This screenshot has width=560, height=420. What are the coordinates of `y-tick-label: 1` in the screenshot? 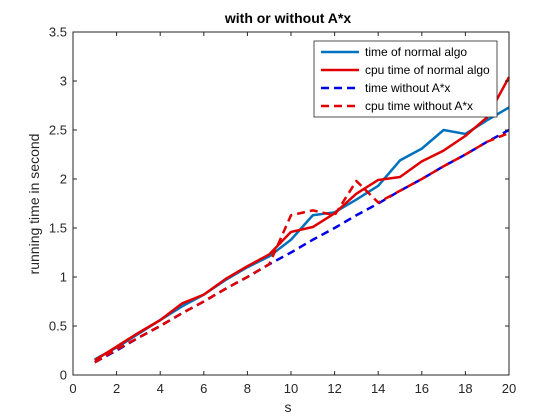 It's located at (63, 277).